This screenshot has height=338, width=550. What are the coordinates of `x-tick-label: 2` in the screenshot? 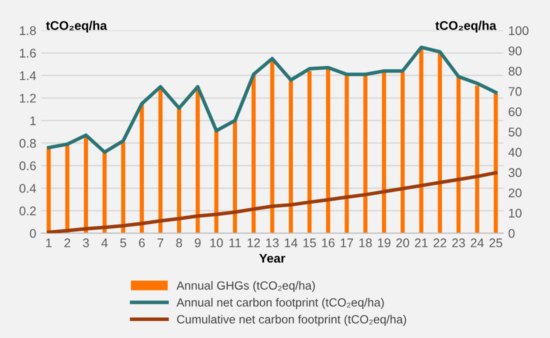 It's located at (67, 243).